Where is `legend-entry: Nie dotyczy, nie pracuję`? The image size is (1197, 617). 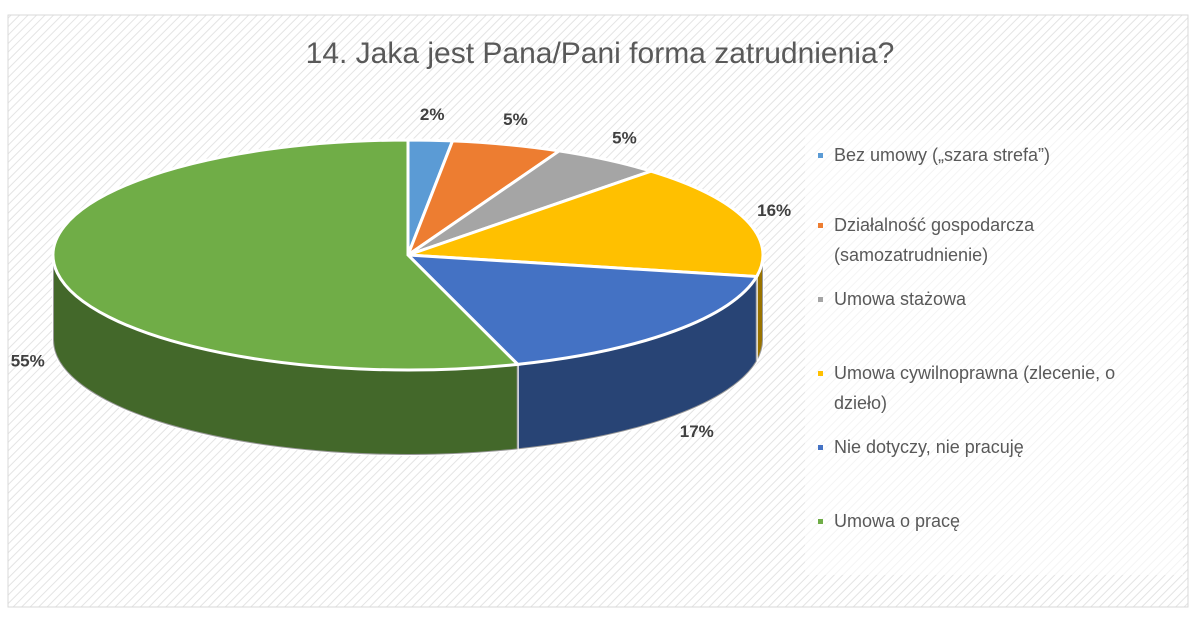
legend-entry: Nie dotyczy, nie pracuję is located at coordinates (968, 447).